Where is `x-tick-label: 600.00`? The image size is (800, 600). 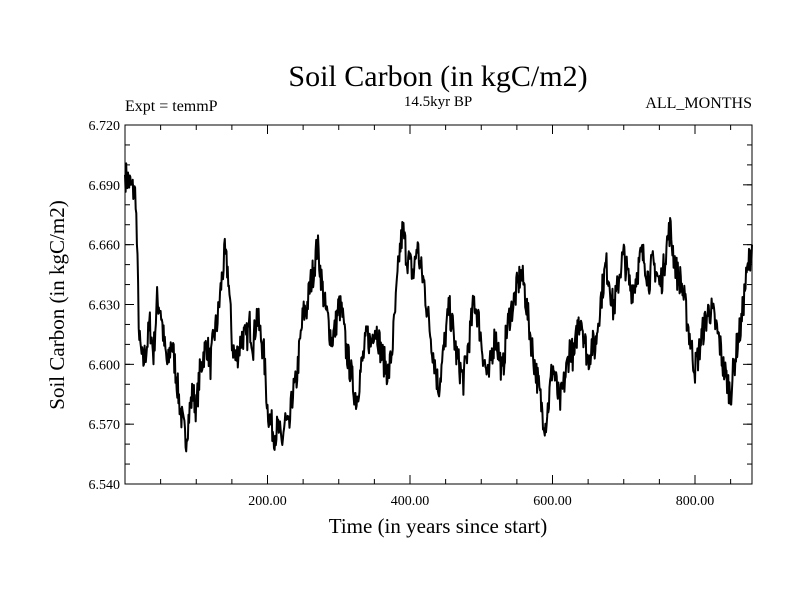
x-tick-label: 600.00 is located at coordinates (552, 501).